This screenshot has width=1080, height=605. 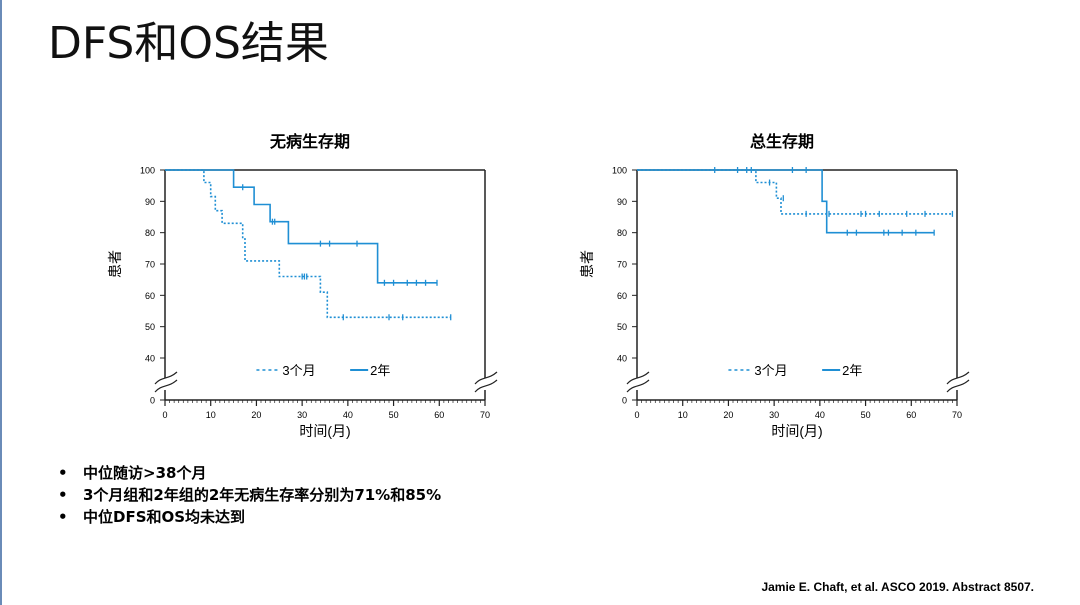 What do you see at coordinates (1, 302) in the screenshot?
I see `left-accent-rule` at bounding box center [1, 302].